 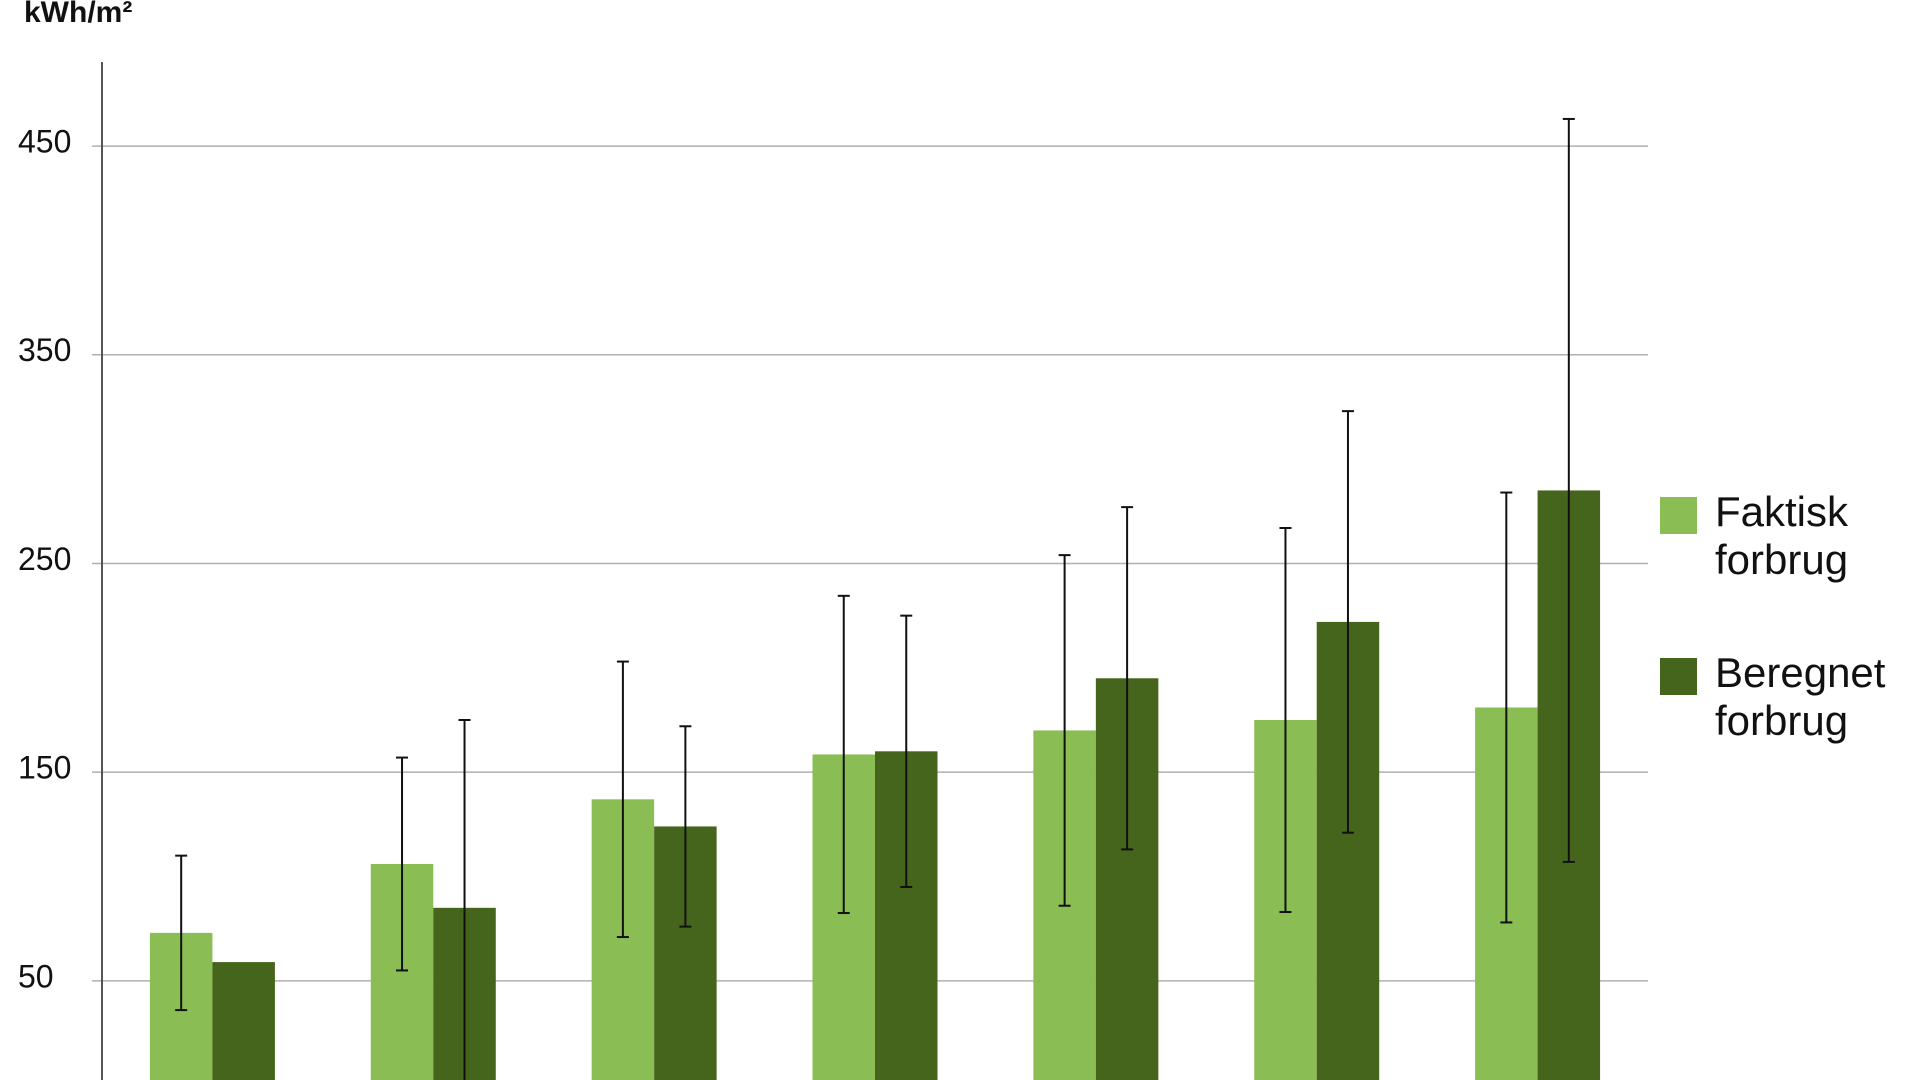 I want to click on legend-label: Beregnet forbrug, so click(x=1800, y=696).